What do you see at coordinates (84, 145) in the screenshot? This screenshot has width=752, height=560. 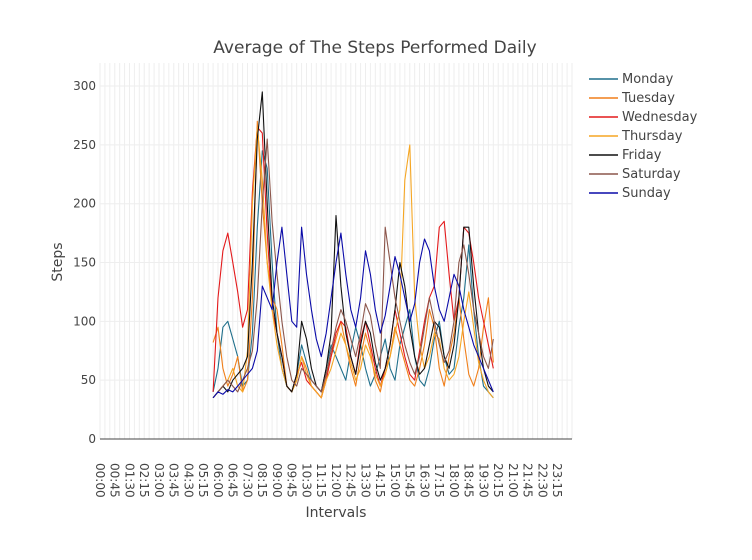 I see `y-tick-label: 250` at bounding box center [84, 145].